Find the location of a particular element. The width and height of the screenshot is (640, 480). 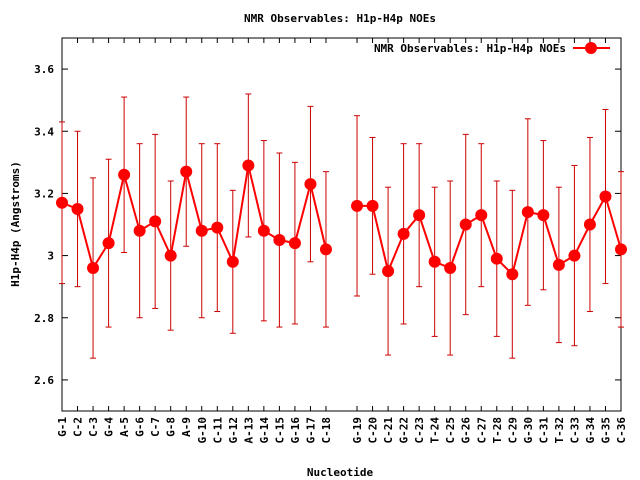

x-tick-label: C-21 is located at coordinates (388, 430).